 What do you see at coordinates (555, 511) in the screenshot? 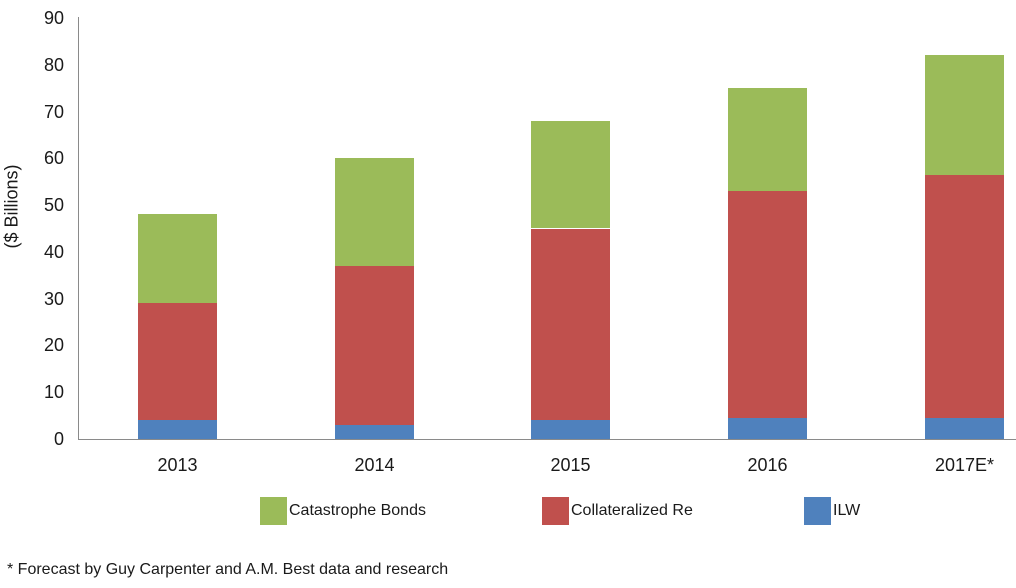
I see `legend-swatch-red` at bounding box center [555, 511].